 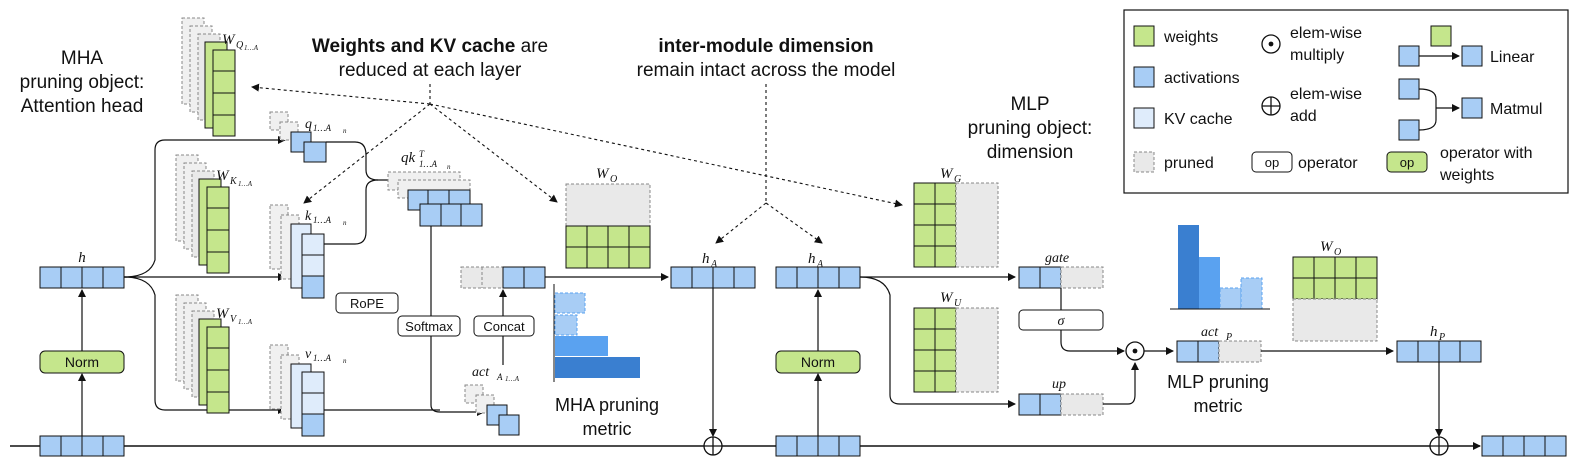 What do you see at coordinates (367, 303) in the screenshot?
I see `svg-text: RoPE` at bounding box center [367, 303].